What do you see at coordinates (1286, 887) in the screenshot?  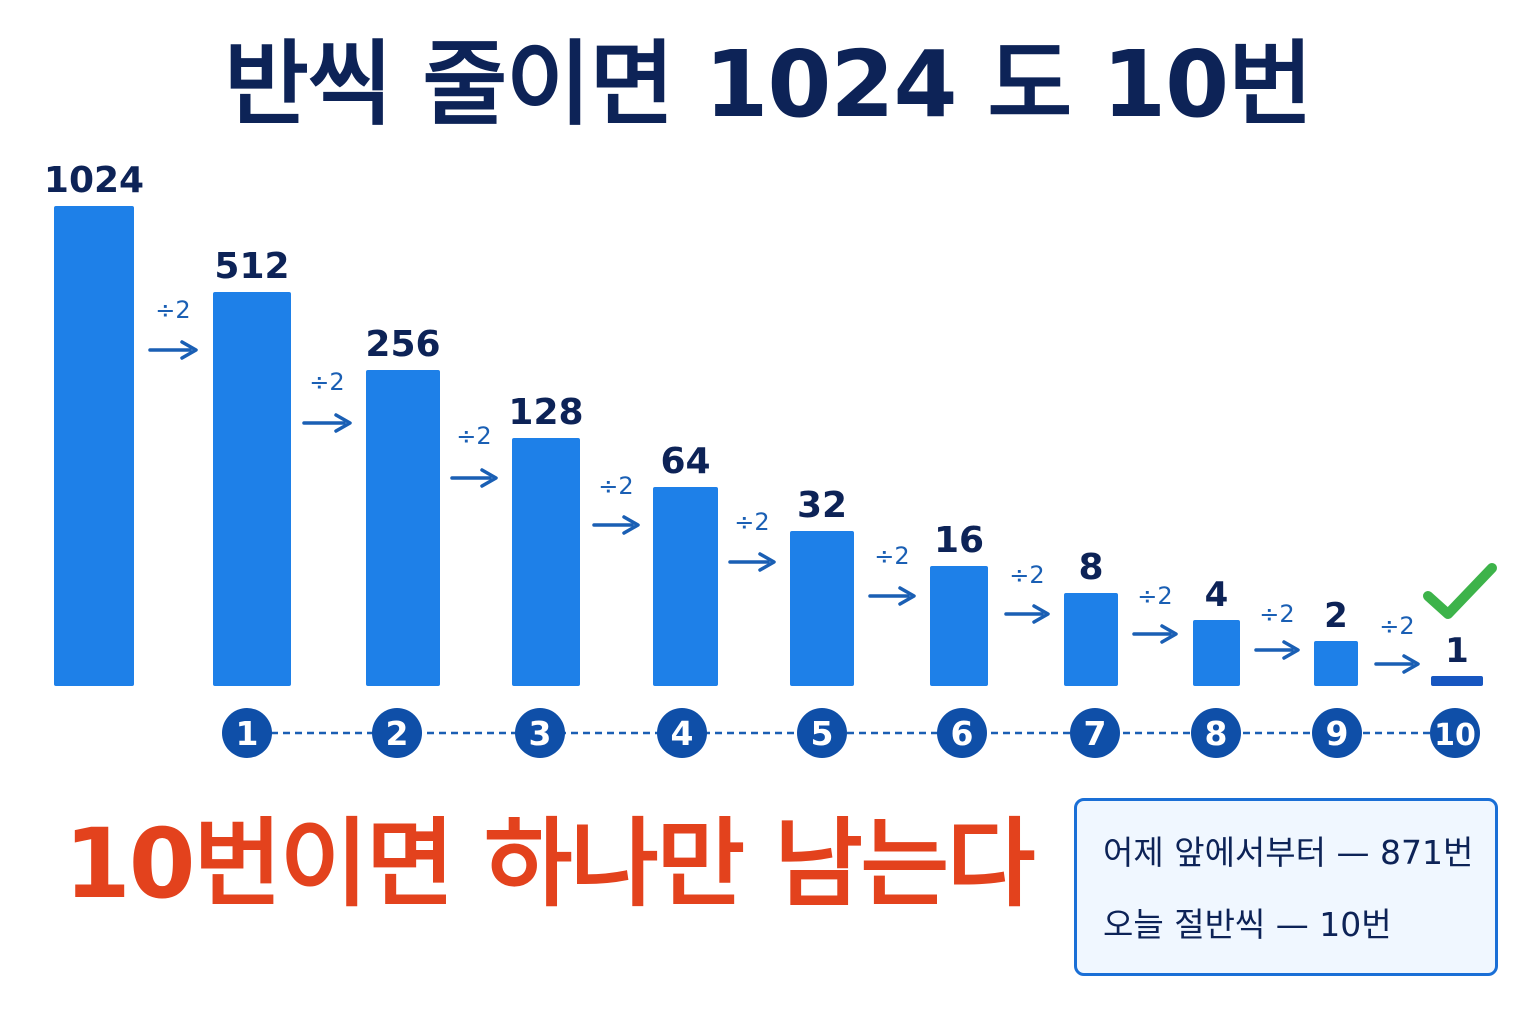 I see `comparison-box: 어제 앞에서부터 — 871번 오늘 절반씩 — 10번` at bounding box center [1286, 887].